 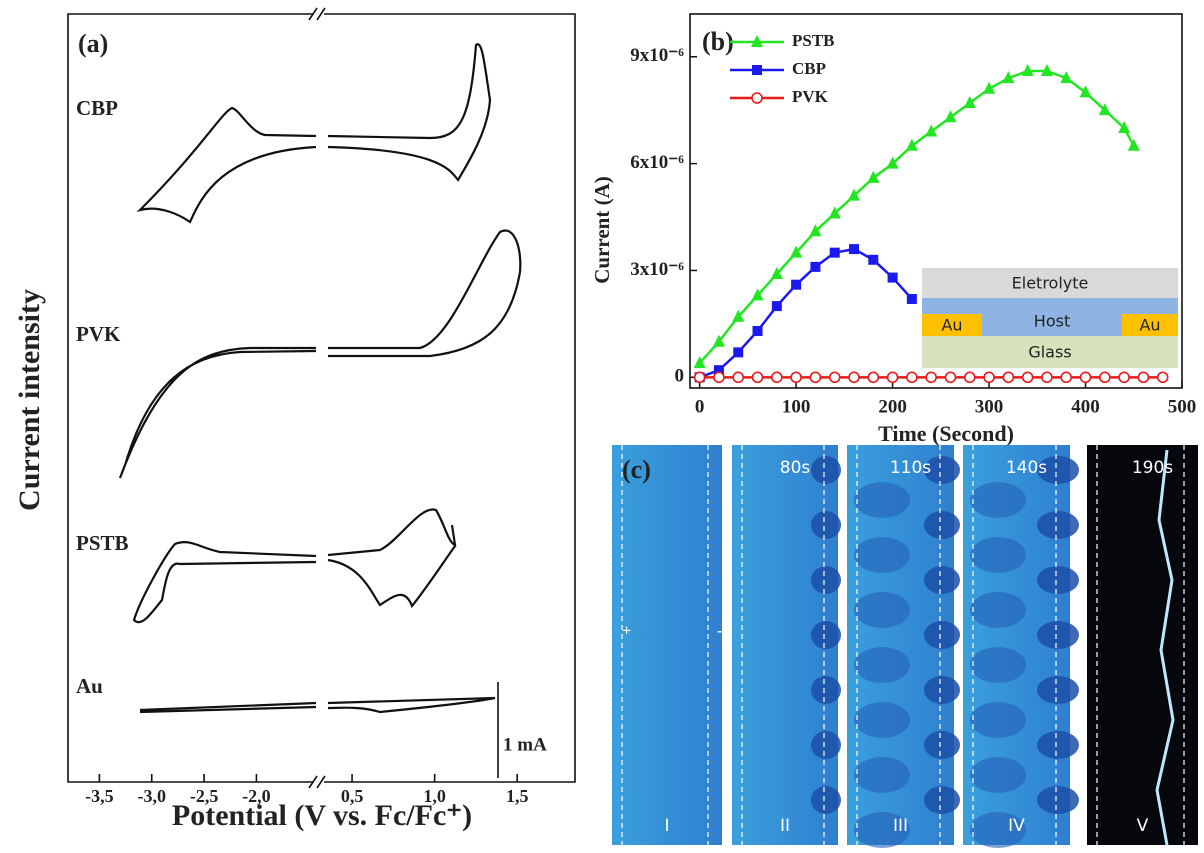 What do you see at coordinates (1026, 468) in the screenshot?
I see `frame-time: 140s` at bounding box center [1026, 468].